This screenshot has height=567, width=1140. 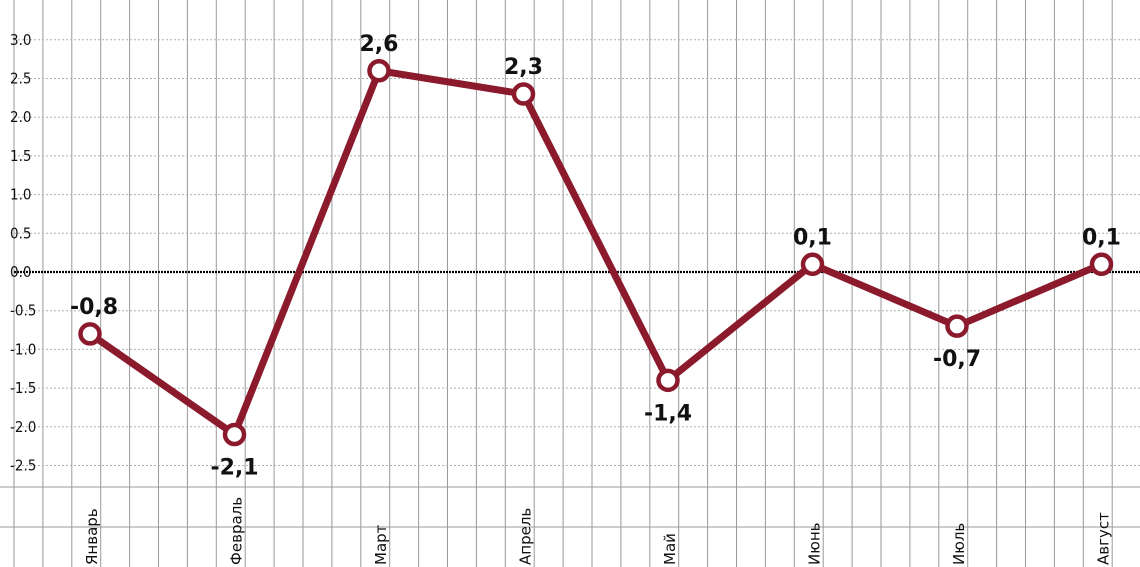 I want to click on data-label: -1,4, so click(x=668, y=413).